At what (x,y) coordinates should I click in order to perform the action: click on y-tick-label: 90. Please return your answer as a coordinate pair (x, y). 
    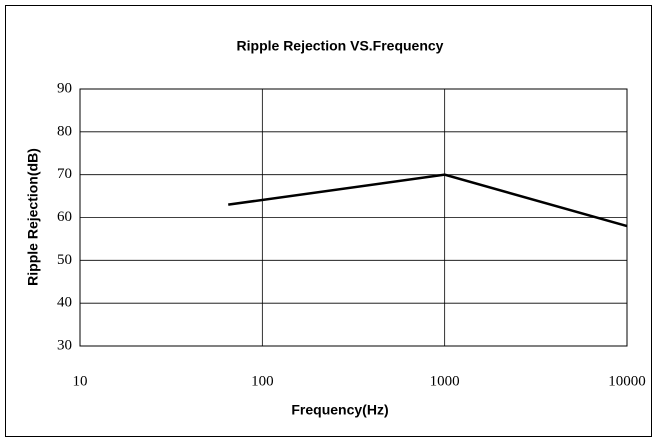
    Looking at the image, I should click on (64, 88).